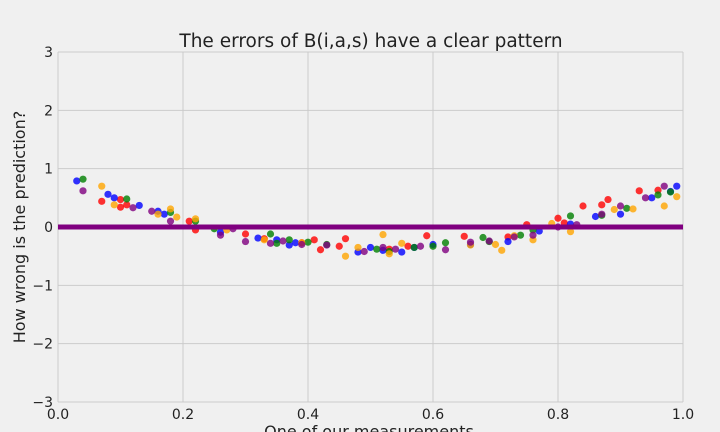 This screenshot has height=432, width=720. What do you see at coordinates (48, 228) in the screenshot?
I see `y-tick-label: 0` at bounding box center [48, 228].